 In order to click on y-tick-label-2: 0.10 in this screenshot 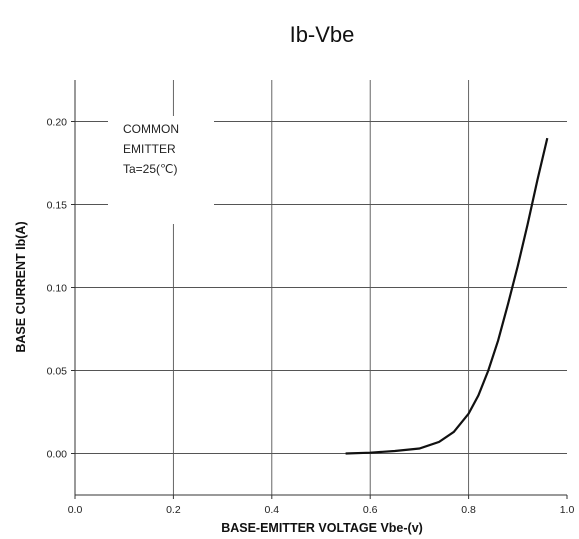, I will do `click(57, 289)`.